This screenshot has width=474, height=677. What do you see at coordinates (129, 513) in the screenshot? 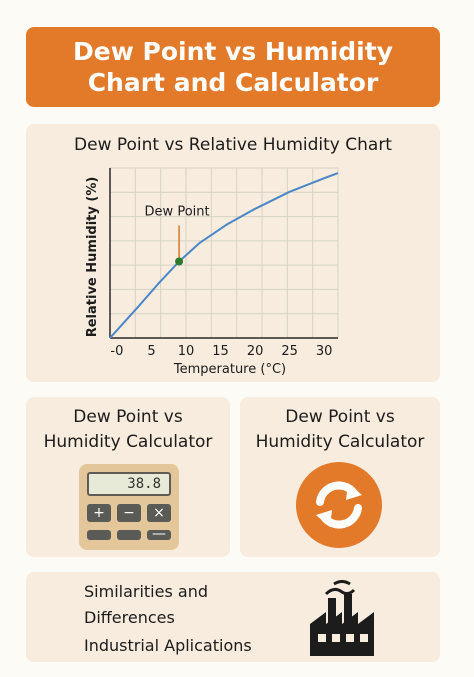
I see `calculator-key-minus: −` at bounding box center [129, 513].